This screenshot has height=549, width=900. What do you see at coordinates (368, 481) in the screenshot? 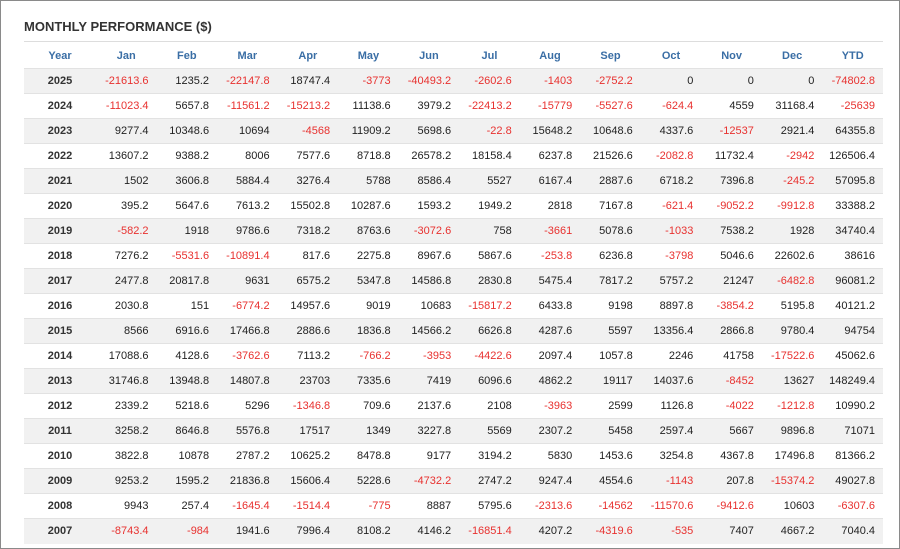
I see `value-cell: 5228.6` at bounding box center [368, 481].